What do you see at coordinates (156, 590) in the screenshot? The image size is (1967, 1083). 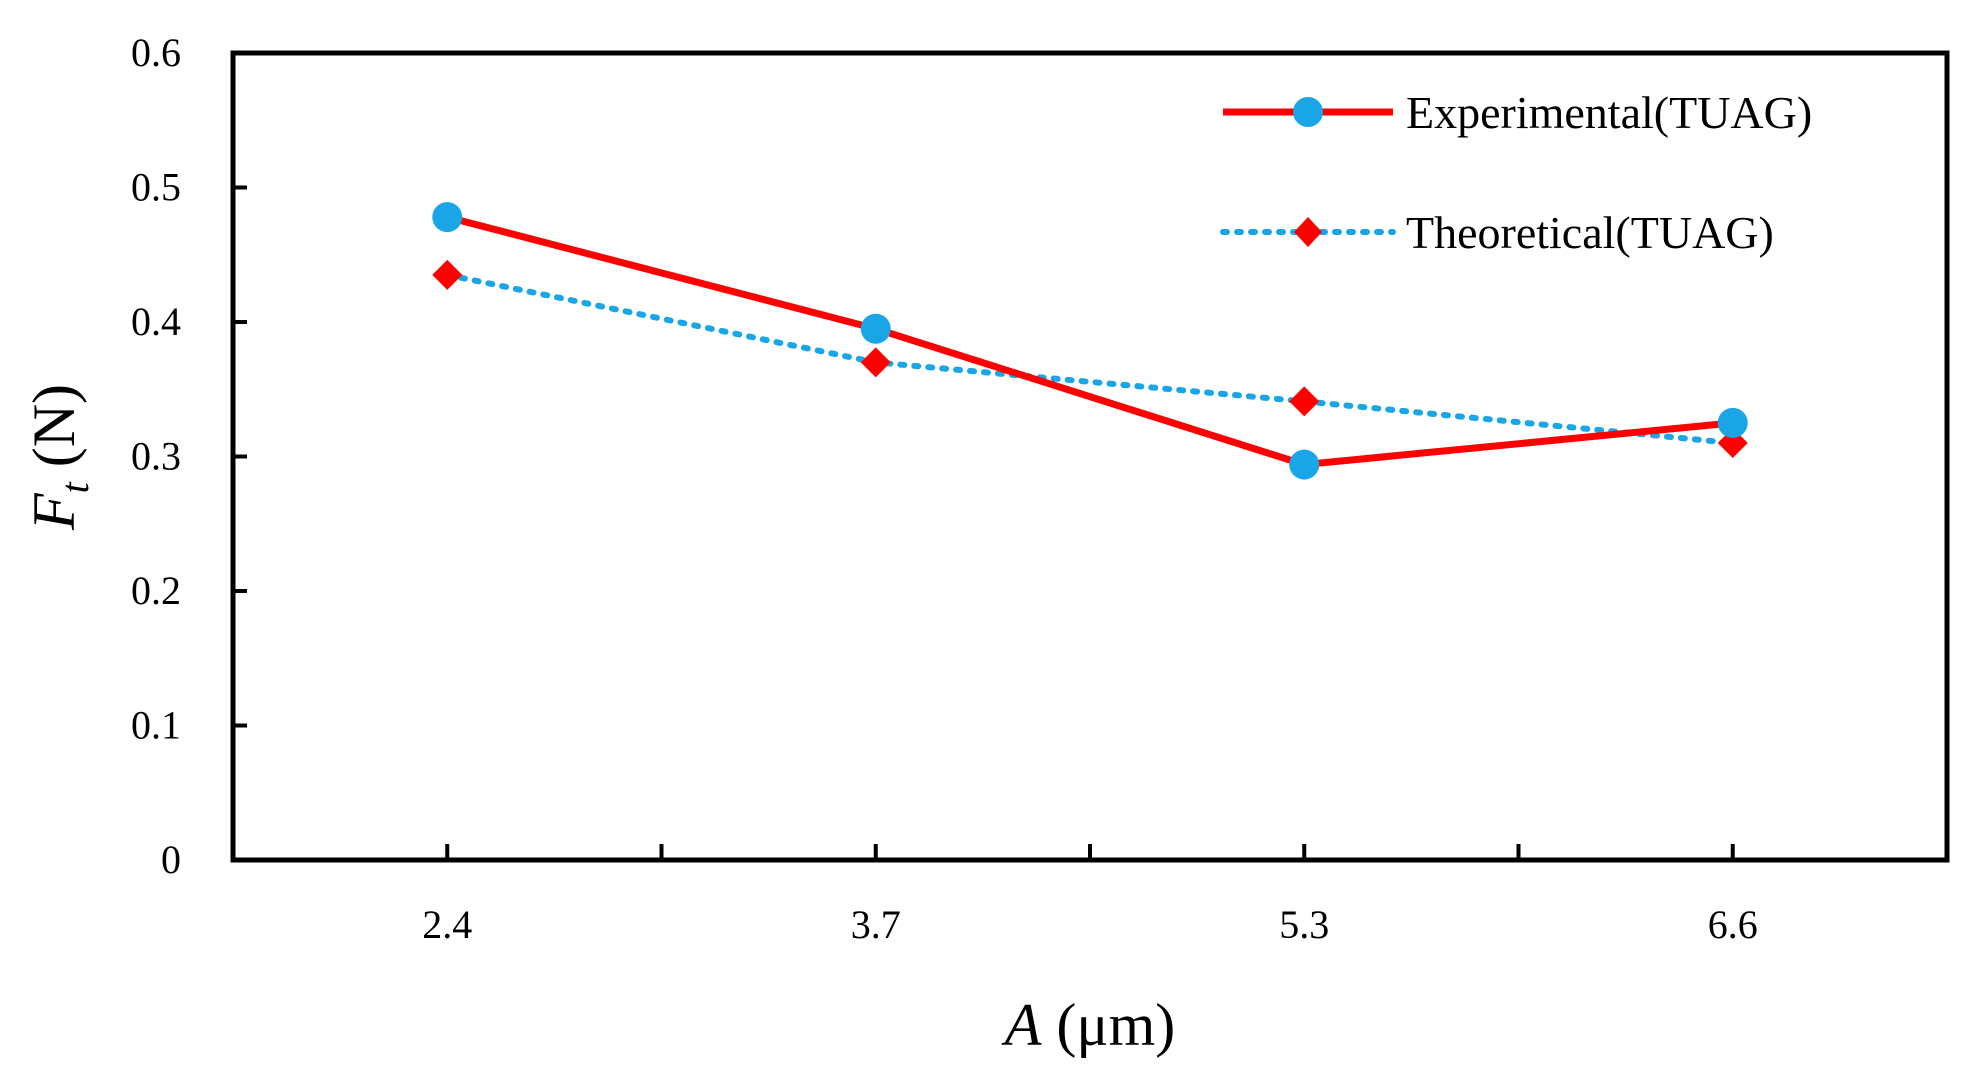 I see `y-tick-label: 0.2` at bounding box center [156, 590].